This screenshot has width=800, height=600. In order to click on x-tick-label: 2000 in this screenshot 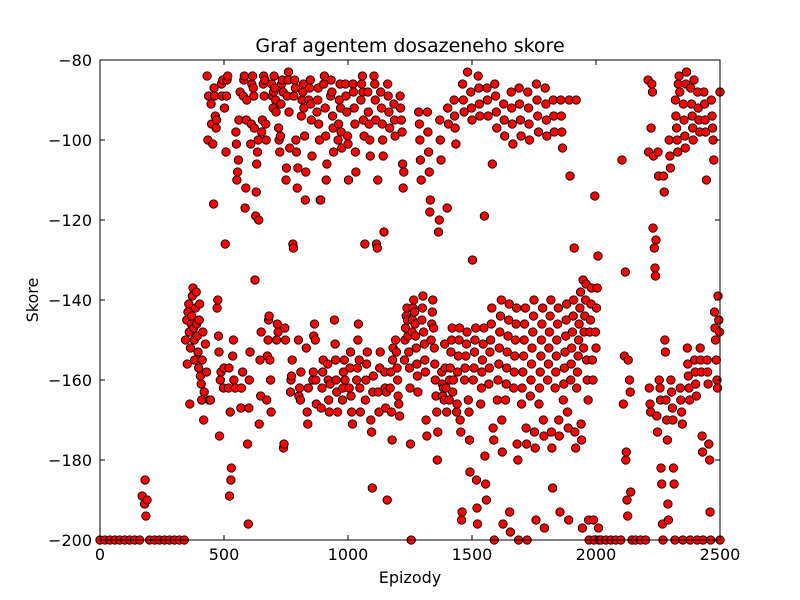, I will do `click(596, 554)`.